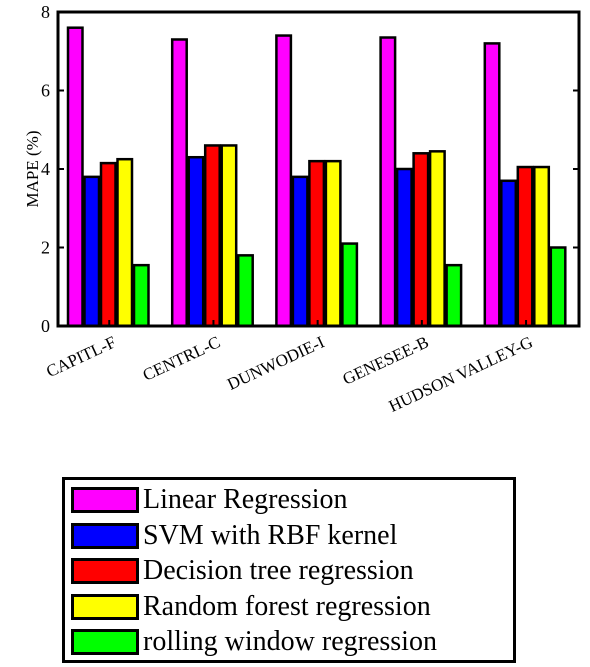  I want to click on legend-item: rolling window regression, so click(254, 642).